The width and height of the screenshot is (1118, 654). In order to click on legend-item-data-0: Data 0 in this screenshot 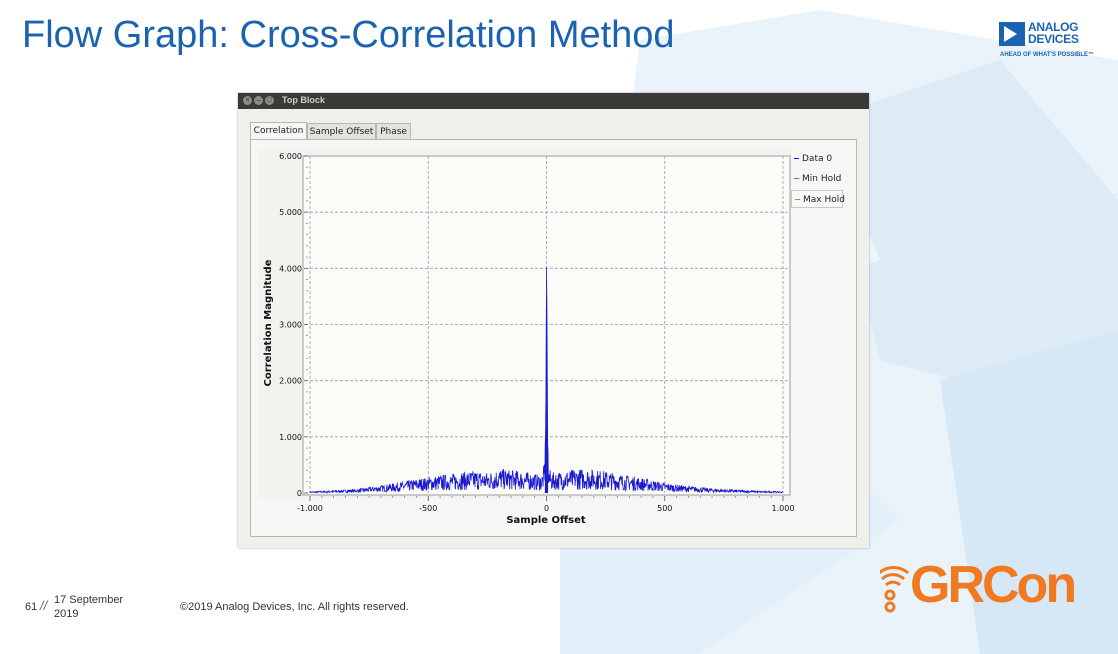, I will do `click(817, 159)`.